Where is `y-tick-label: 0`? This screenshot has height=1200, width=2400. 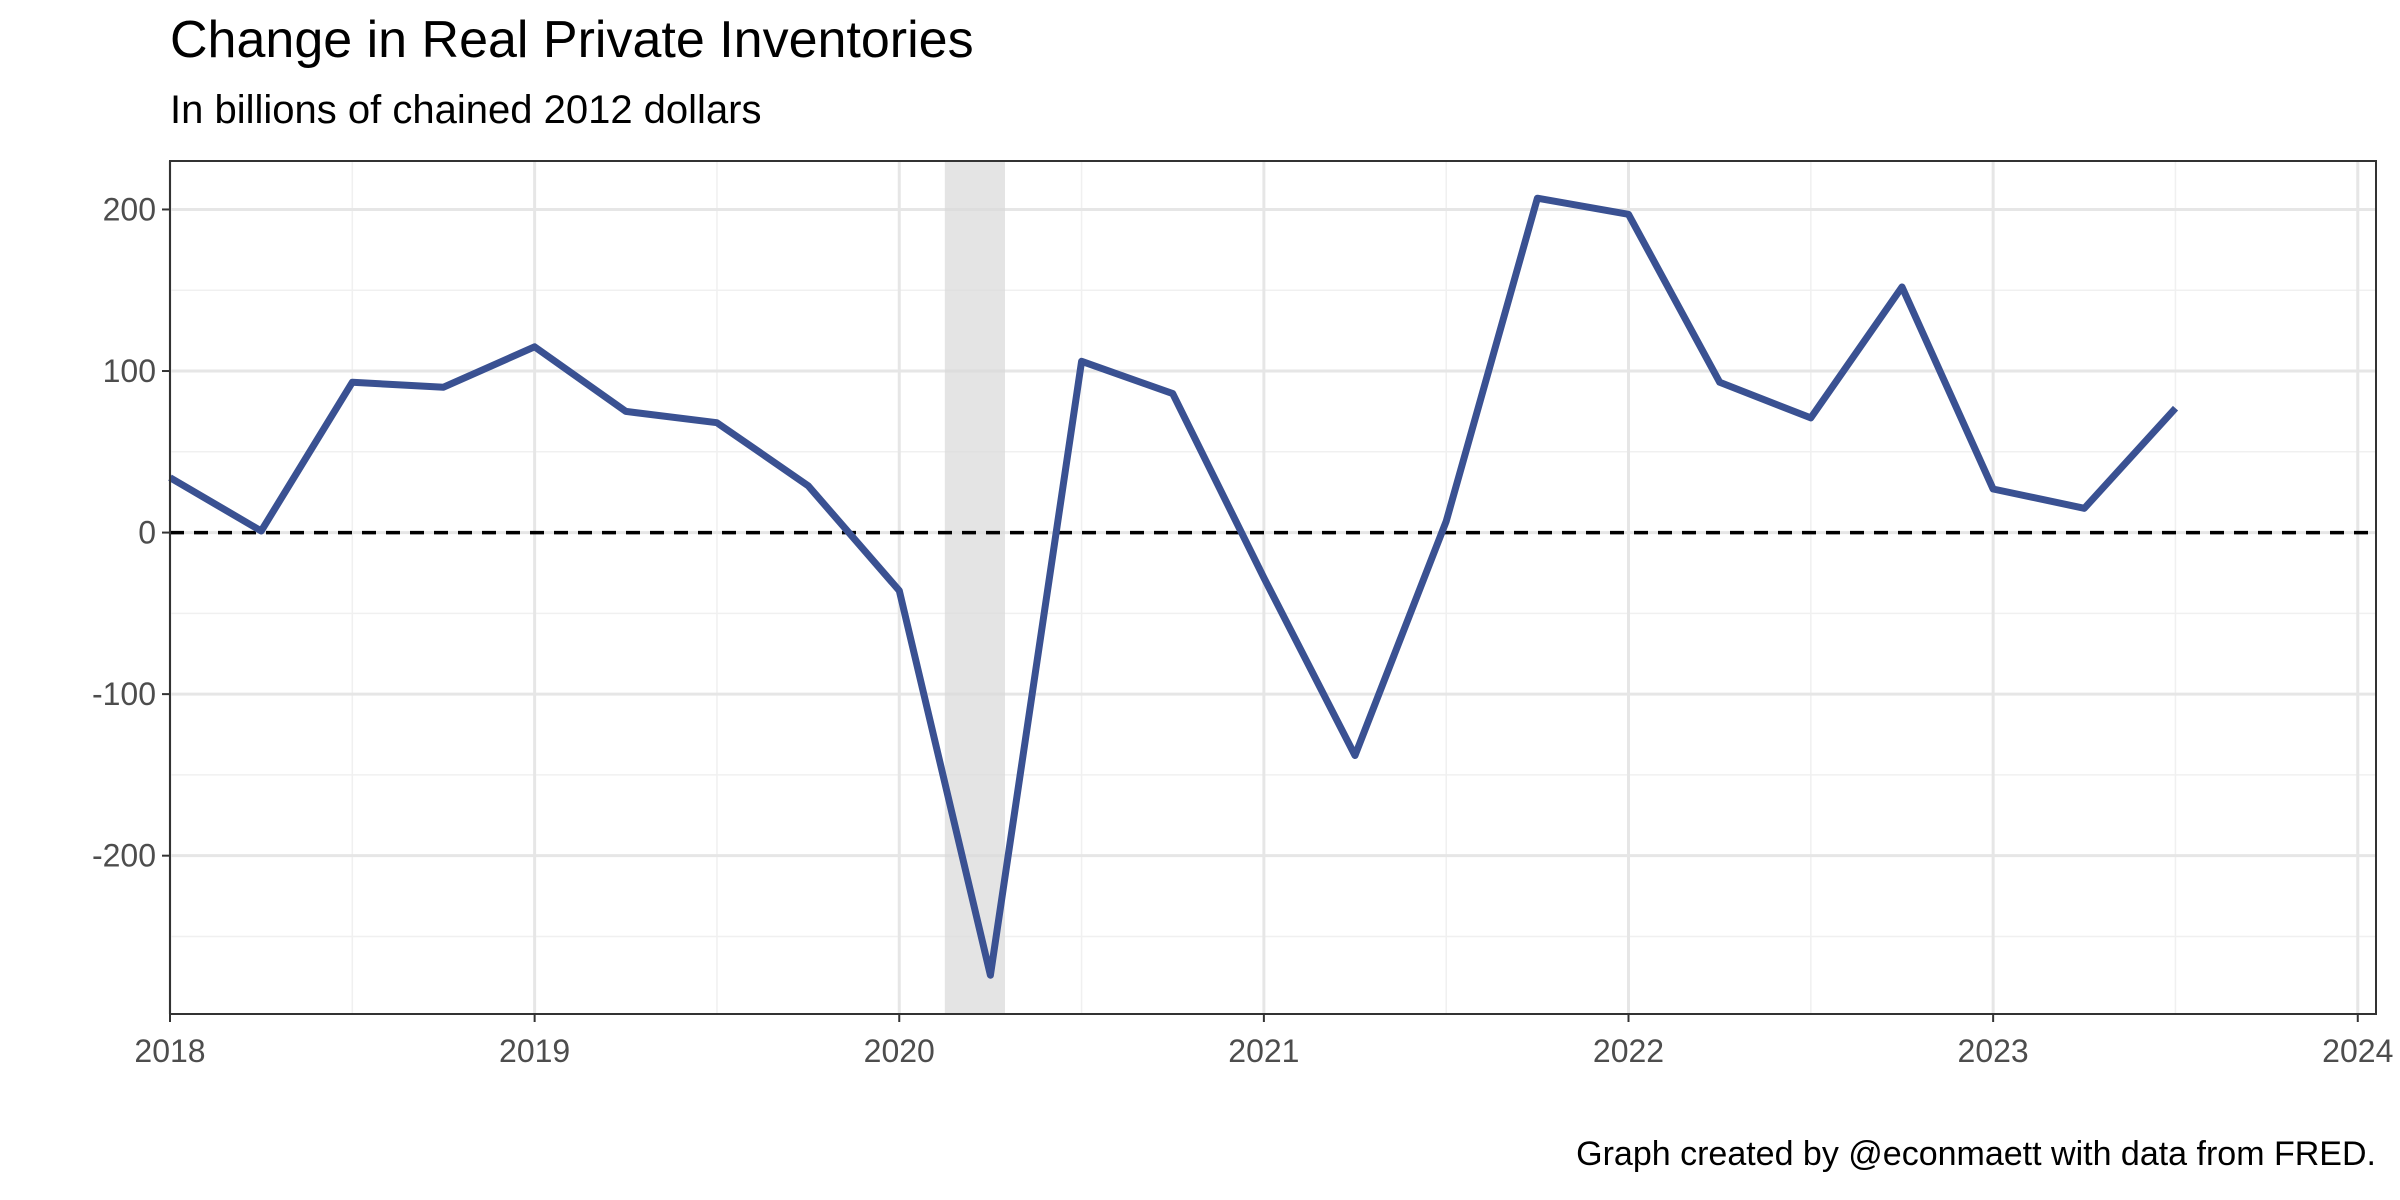
y-tick-label: 0 is located at coordinates (147, 533).